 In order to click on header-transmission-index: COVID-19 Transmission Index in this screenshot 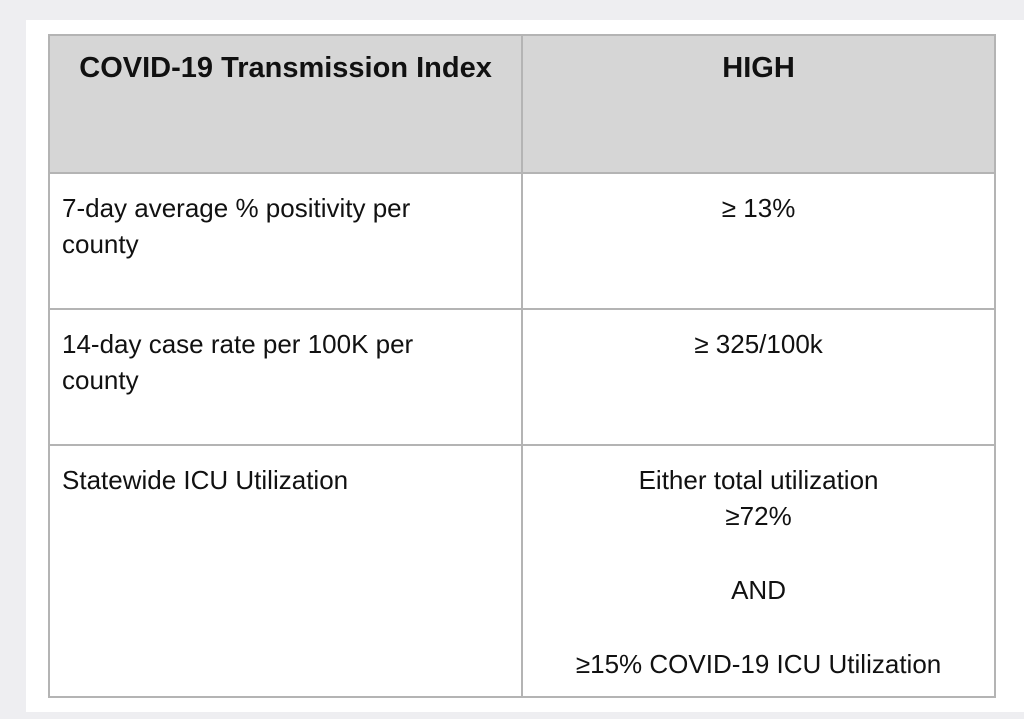, I will do `click(285, 104)`.